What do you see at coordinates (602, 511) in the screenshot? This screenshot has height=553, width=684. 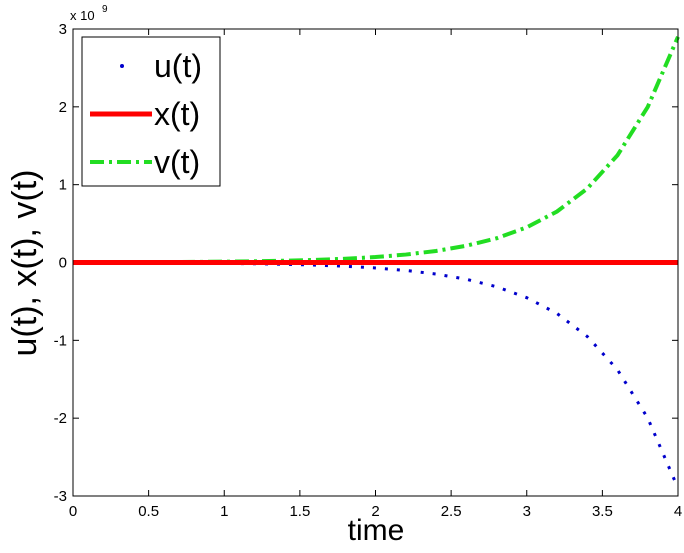 I see `x-tick-label: 3.5` at bounding box center [602, 511].